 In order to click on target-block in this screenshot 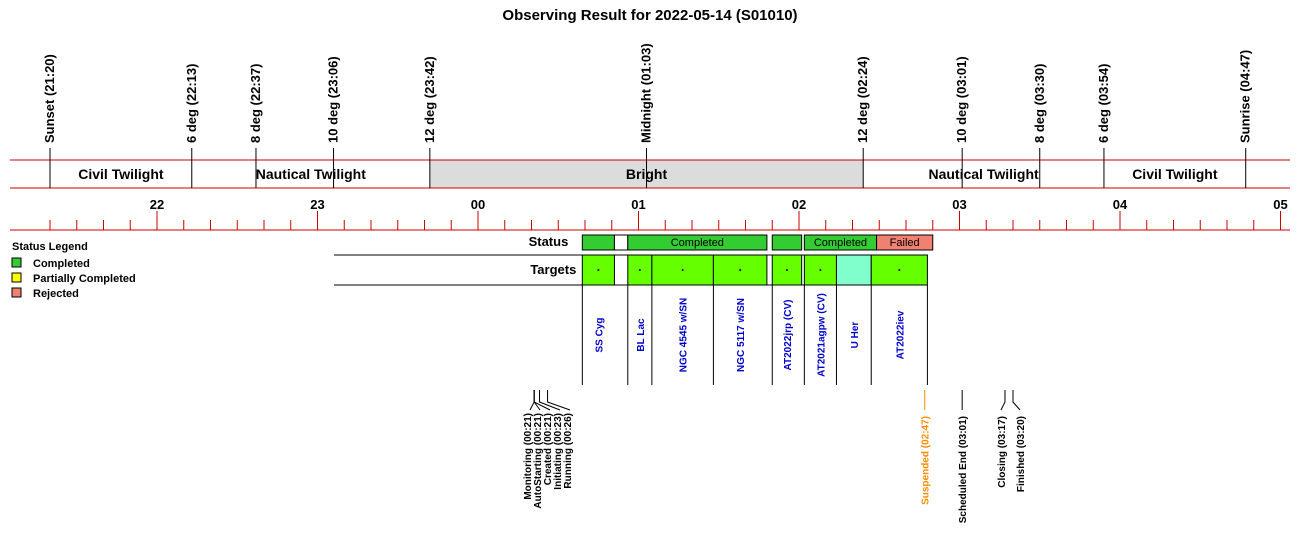, I will do `click(853, 270)`.